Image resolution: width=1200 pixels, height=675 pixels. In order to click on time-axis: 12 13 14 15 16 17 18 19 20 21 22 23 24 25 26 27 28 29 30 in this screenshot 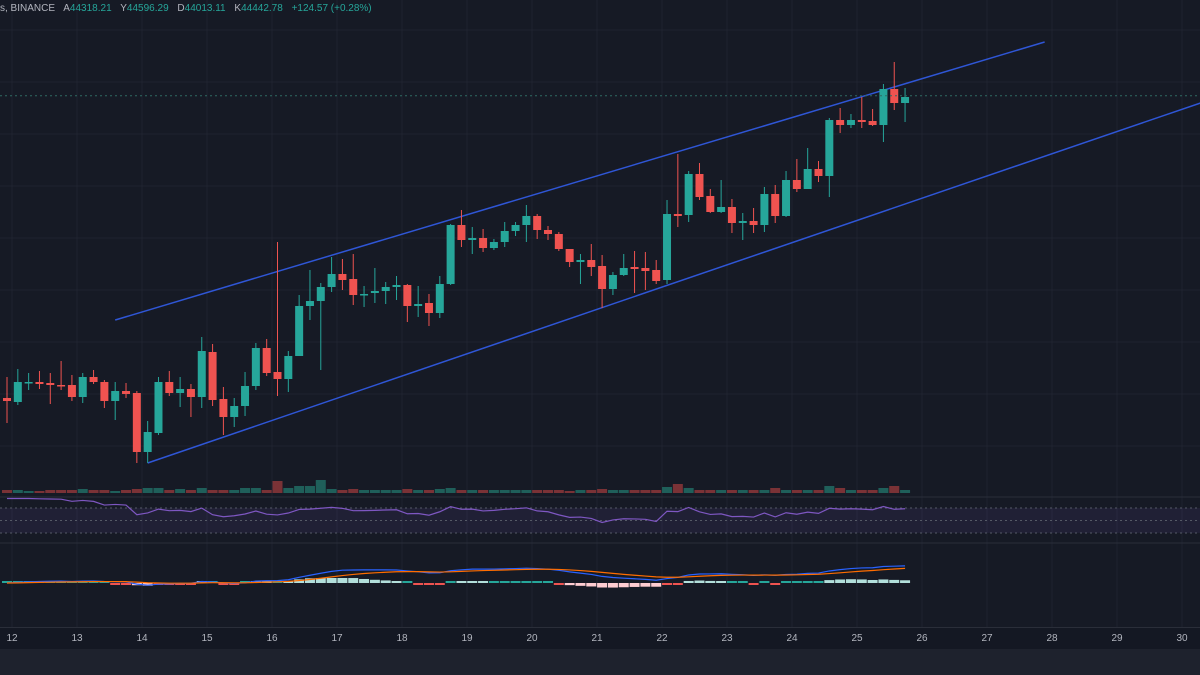, I will do `click(600, 638)`.